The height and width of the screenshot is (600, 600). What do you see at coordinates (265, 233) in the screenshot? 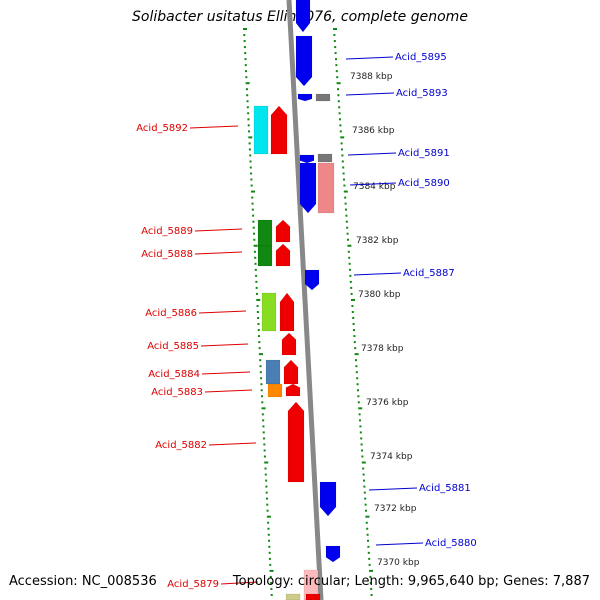
I see `gene-glyph-acid-5889-a` at bounding box center [265, 233].